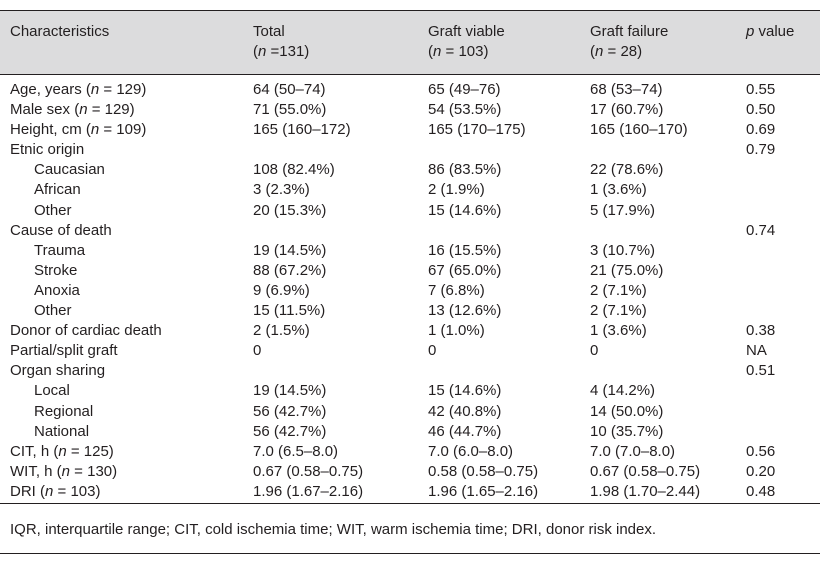 The image size is (828, 568). Describe the element at coordinates (594, 351) in the screenshot. I see `cell-failure: 0` at that location.